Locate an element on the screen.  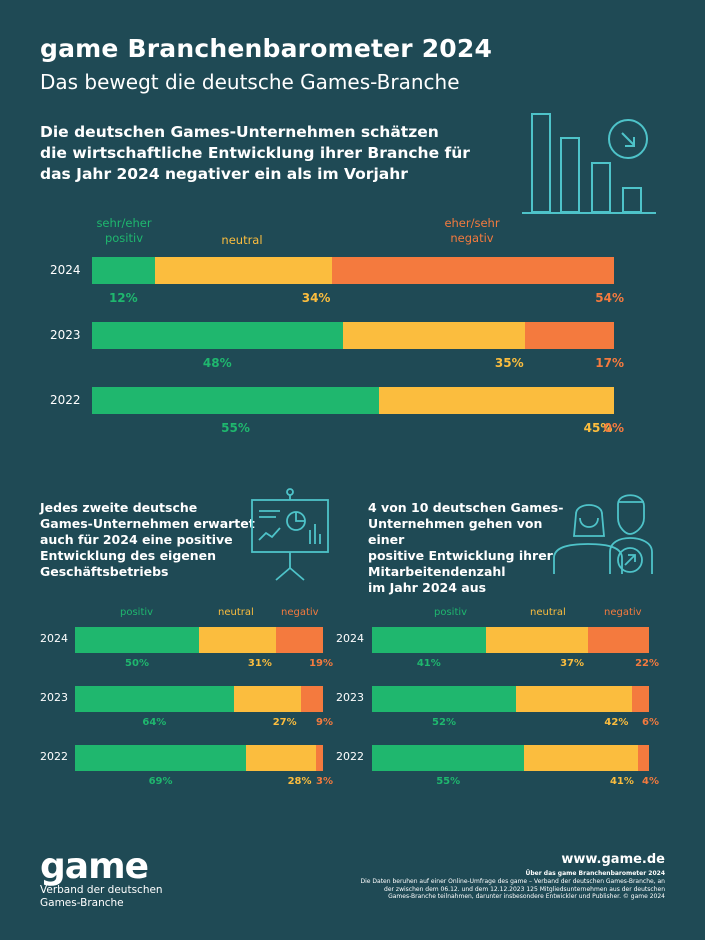
headline-line: Geschäftsbetriebs is located at coordinates (104, 571).